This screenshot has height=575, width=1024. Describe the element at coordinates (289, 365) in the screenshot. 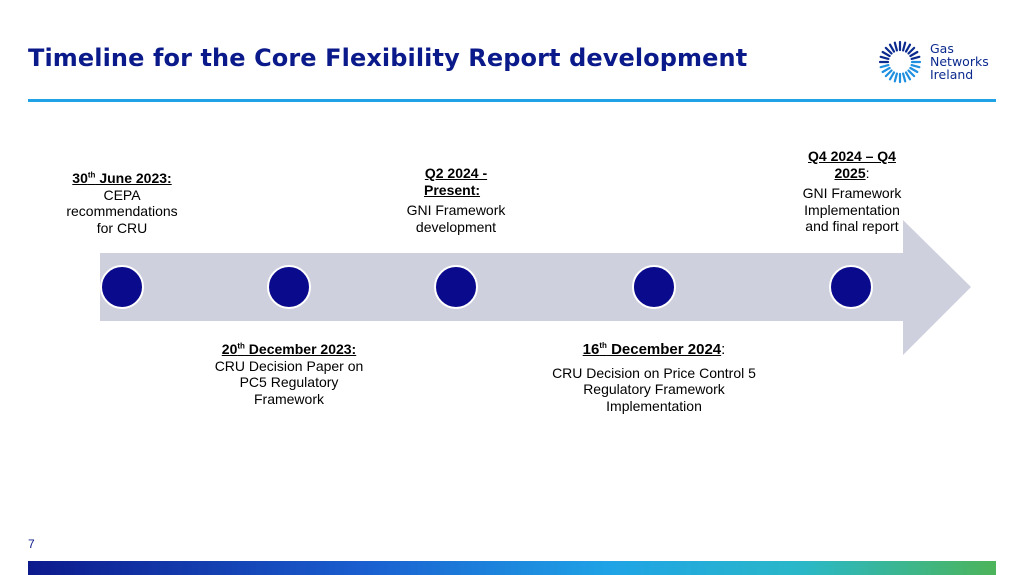

I see `event-desc-line: CRU Decision Paper on` at that location.